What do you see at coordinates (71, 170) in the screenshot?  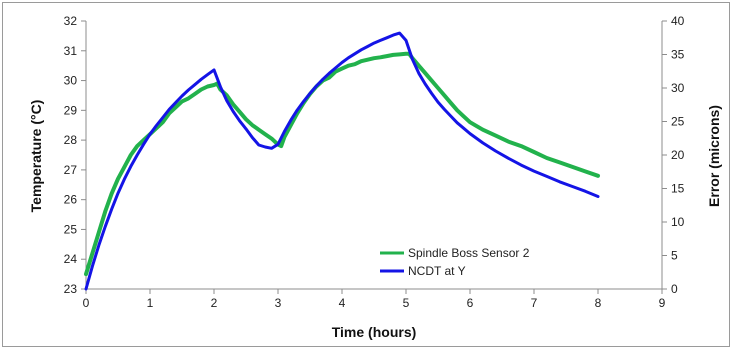 I see `y-tick-label: 27` at bounding box center [71, 170].